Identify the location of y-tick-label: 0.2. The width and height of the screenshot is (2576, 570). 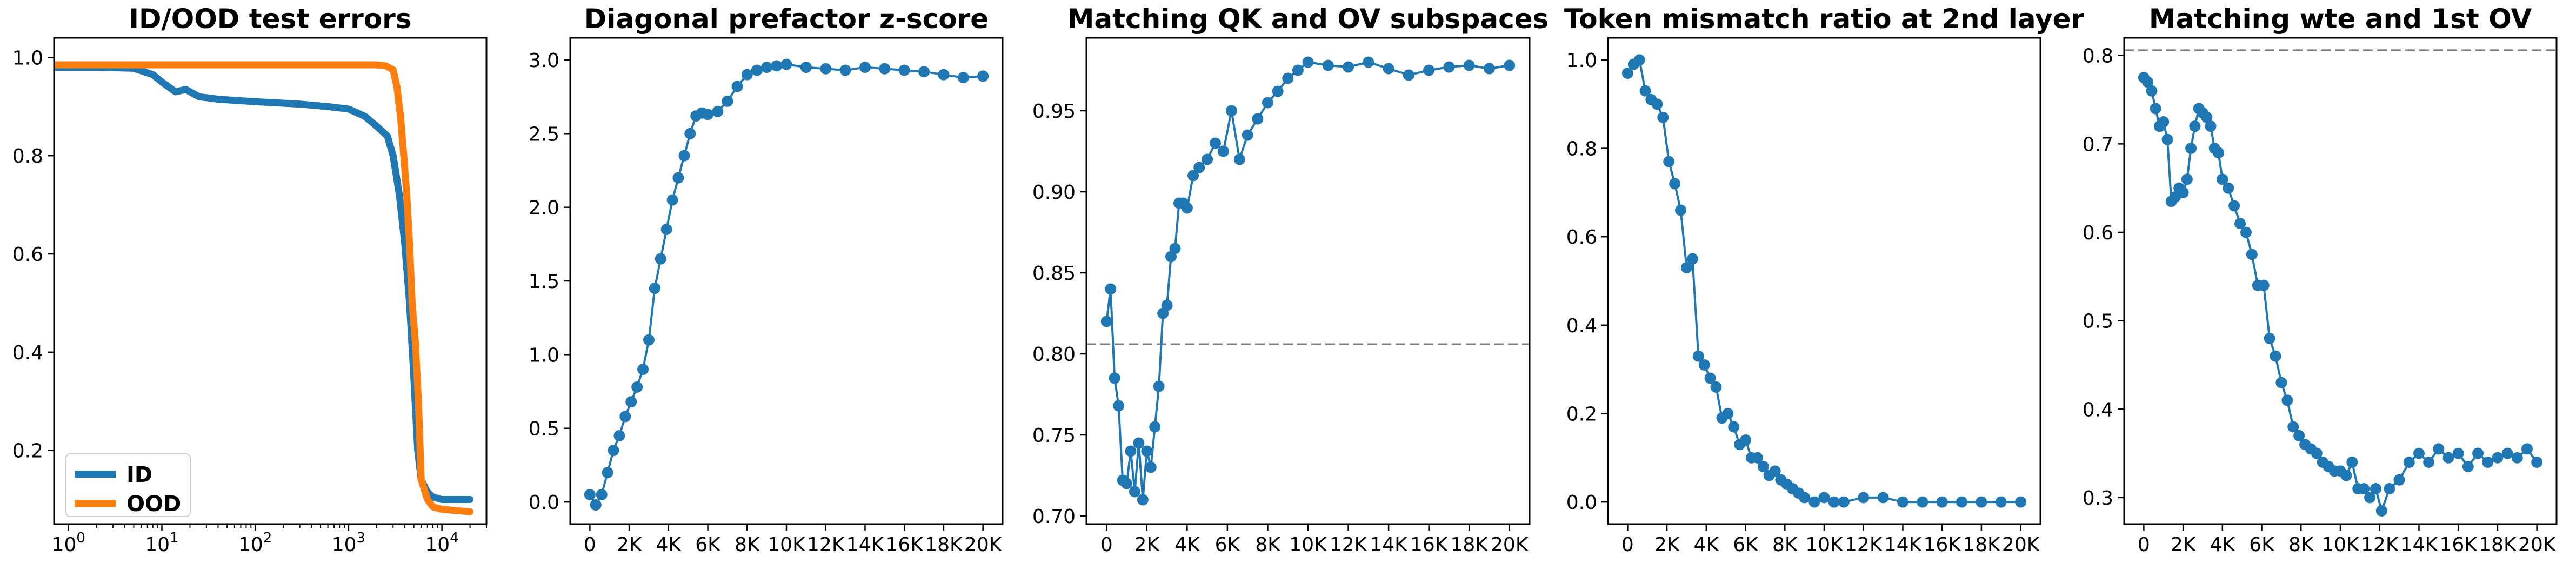
(28, 451).